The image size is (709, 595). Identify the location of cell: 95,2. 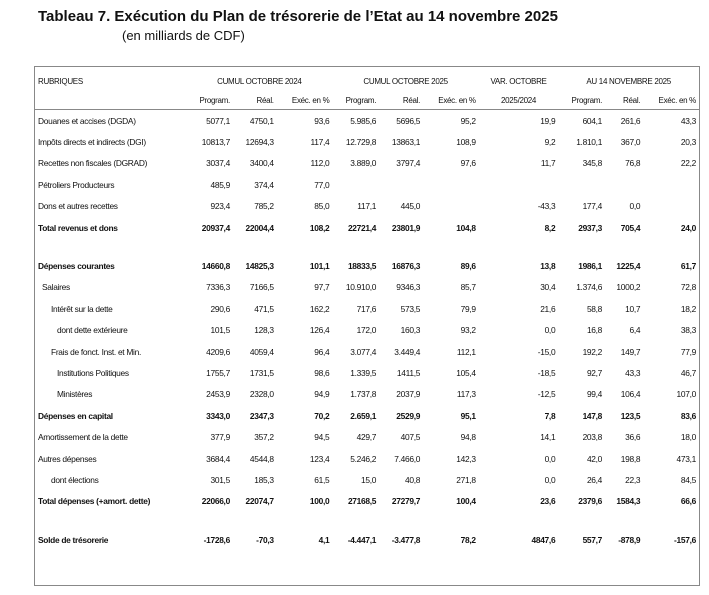
(468, 120).